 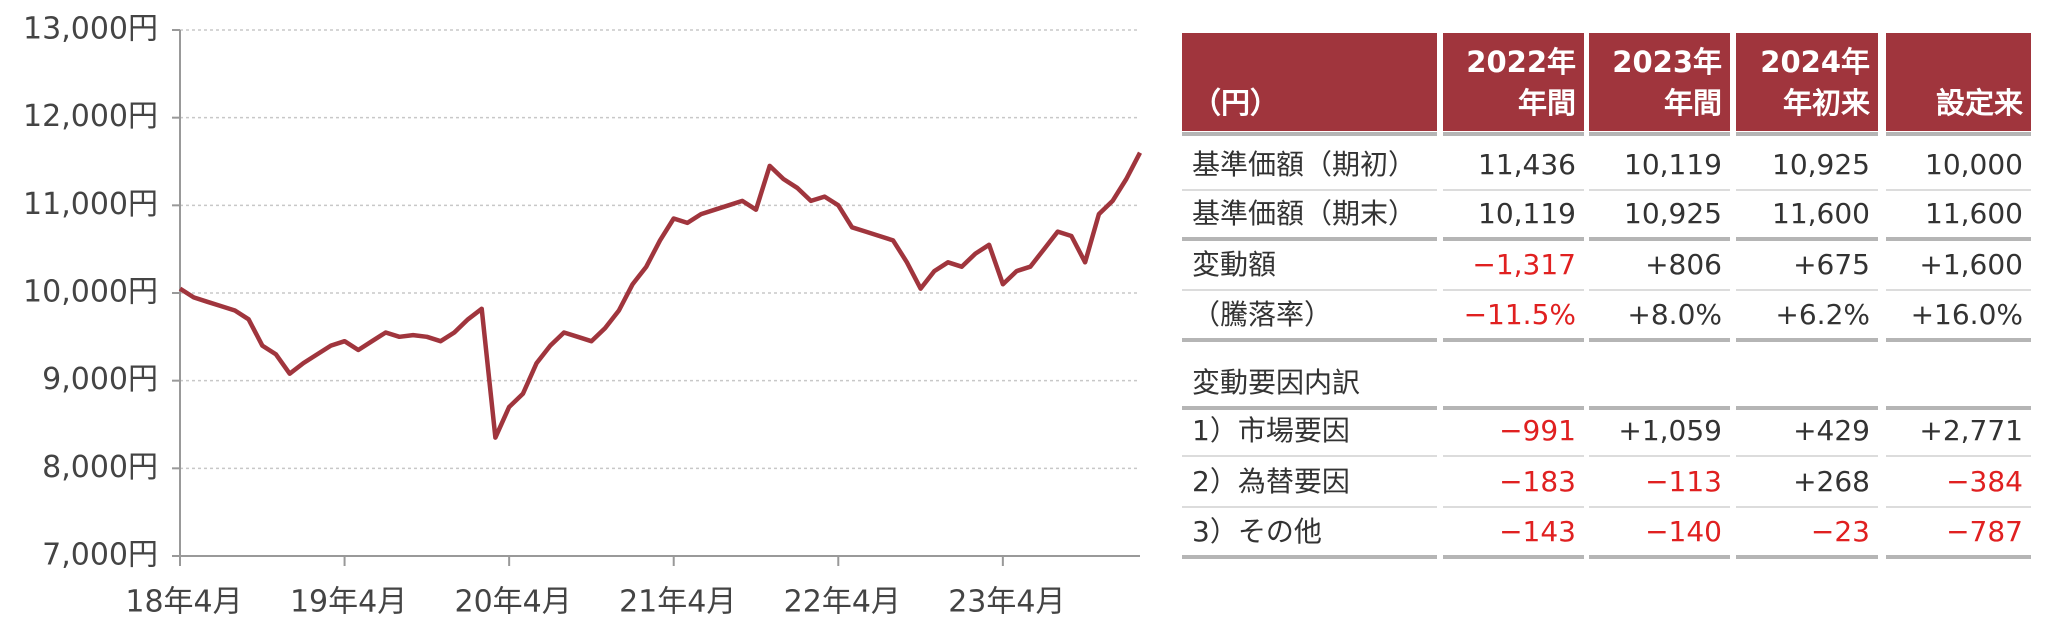 What do you see at coordinates (1271, 481) in the screenshot?
I see `row-label: 2）為替要因` at bounding box center [1271, 481].